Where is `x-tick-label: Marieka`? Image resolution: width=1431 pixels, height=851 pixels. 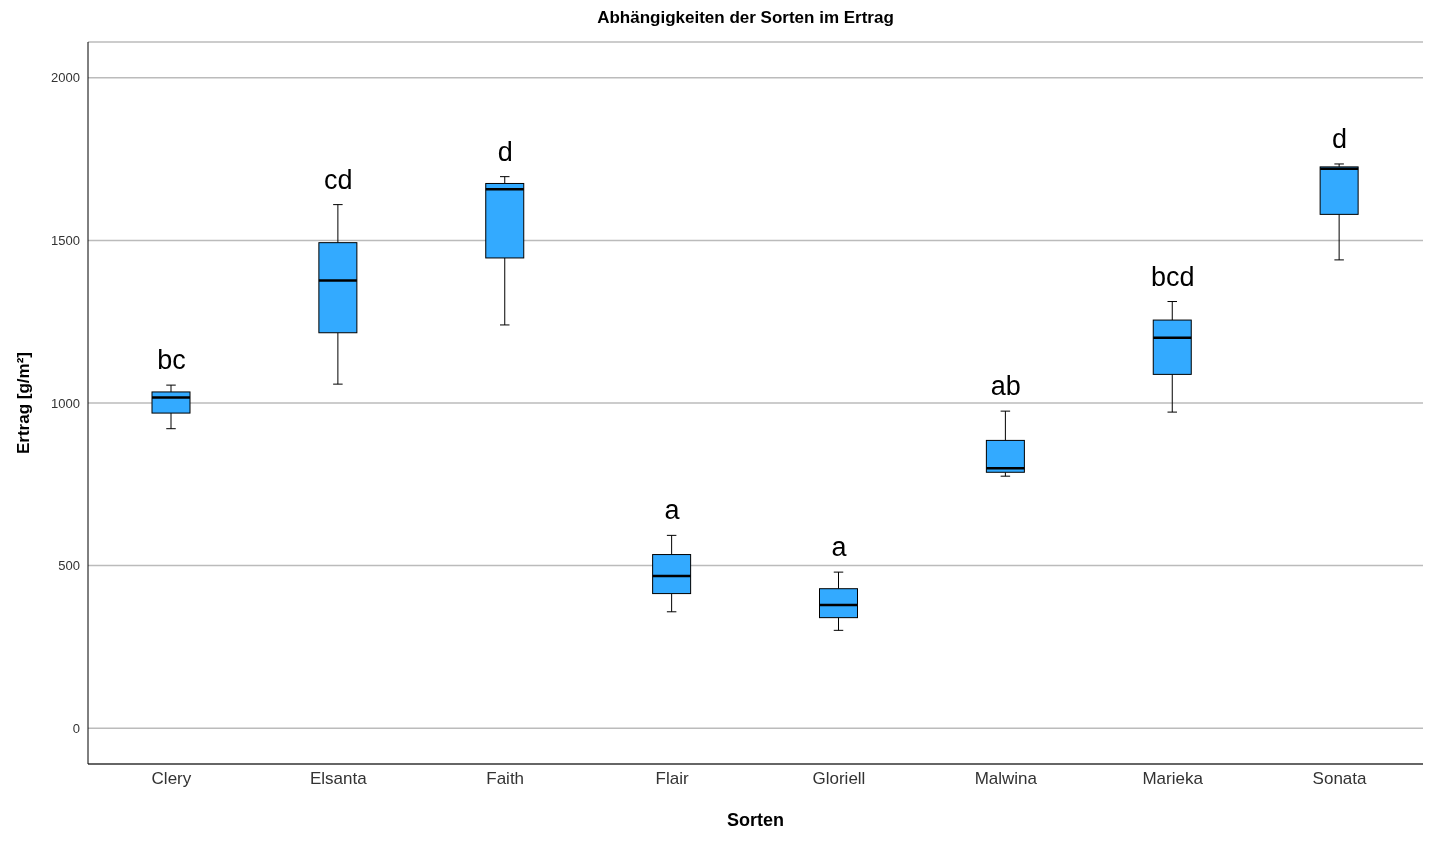
x-tick-label: Marieka is located at coordinates (1173, 779).